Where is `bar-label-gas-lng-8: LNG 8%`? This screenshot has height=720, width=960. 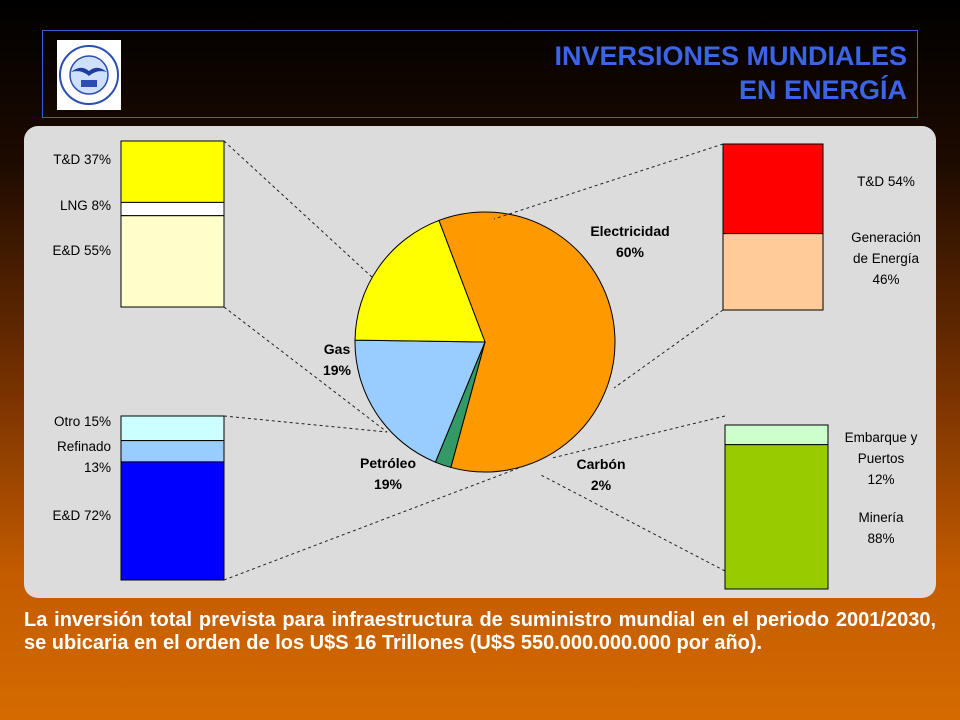 bar-label-gas-lng-8: LNG 8% is located at coordinates (85, 205).